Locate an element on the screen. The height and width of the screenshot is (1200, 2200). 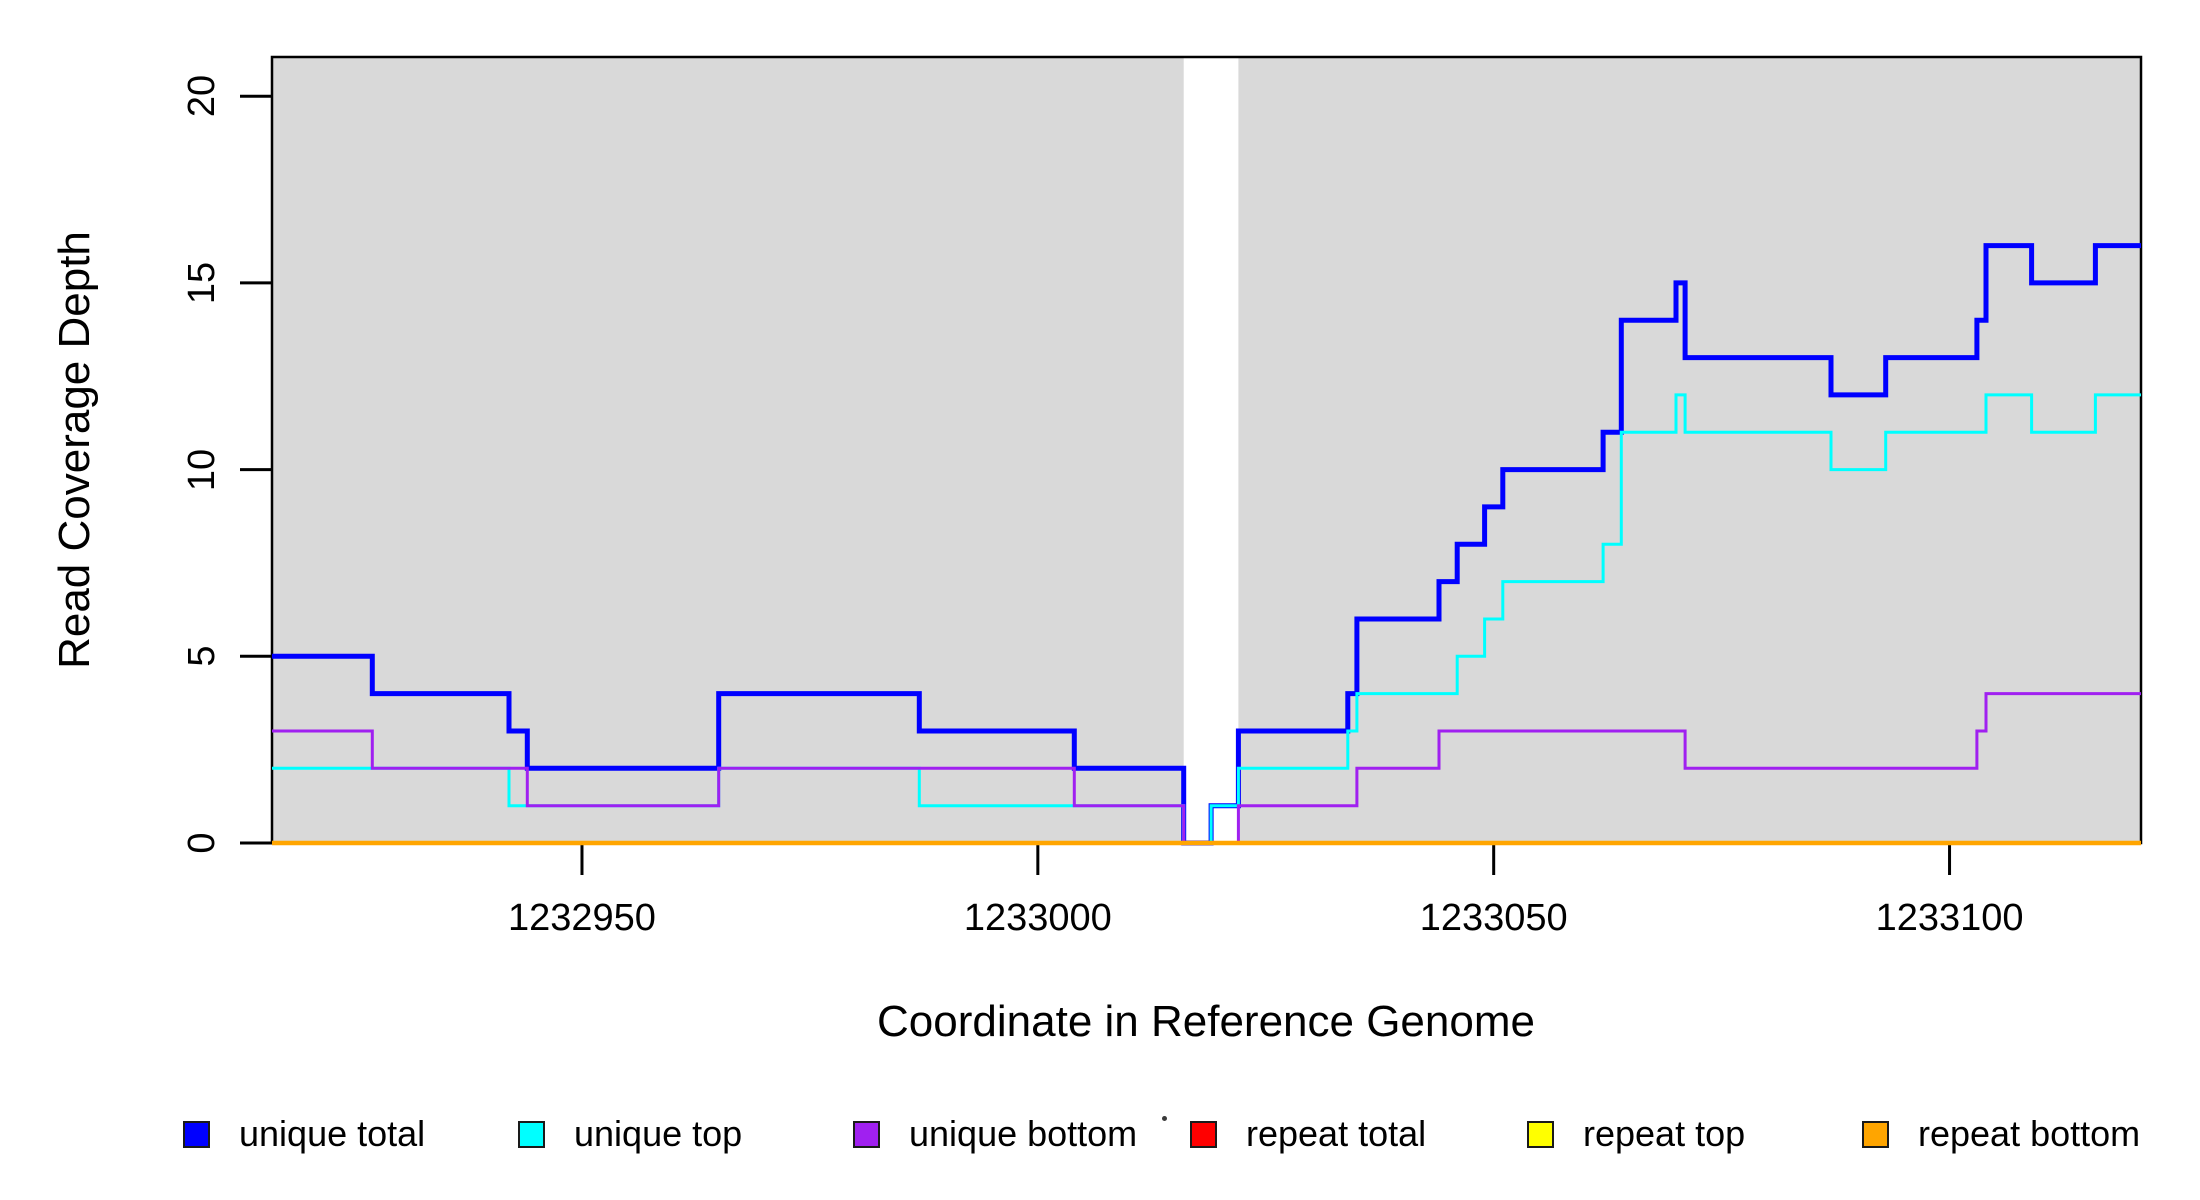
legend-label: unique top is located at coordinates (658, 1133).